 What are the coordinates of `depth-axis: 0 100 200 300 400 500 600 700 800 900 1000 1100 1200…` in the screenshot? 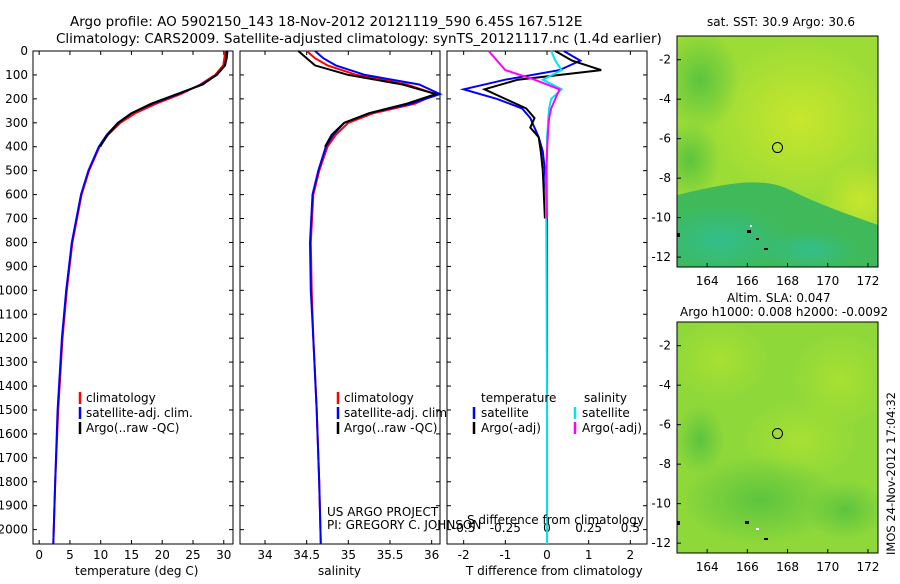 It's located at (14, 290).